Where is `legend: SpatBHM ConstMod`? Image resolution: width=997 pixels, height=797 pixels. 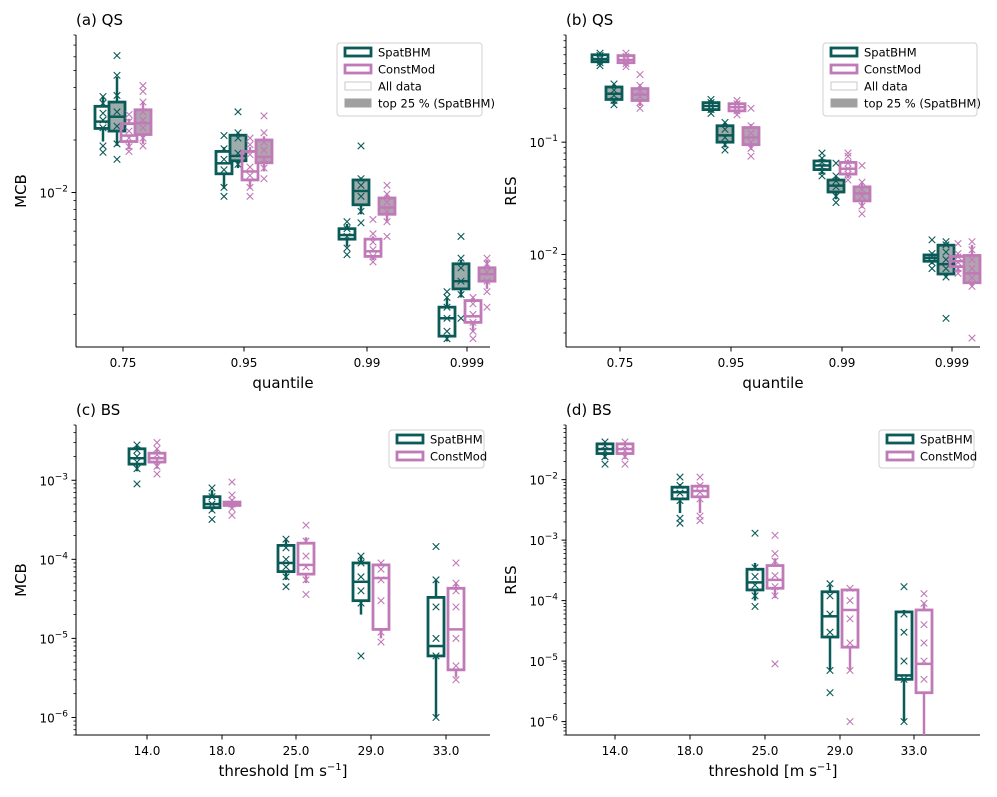 legend: SpatBHM ConstMod is located at coordinates (927, 449).